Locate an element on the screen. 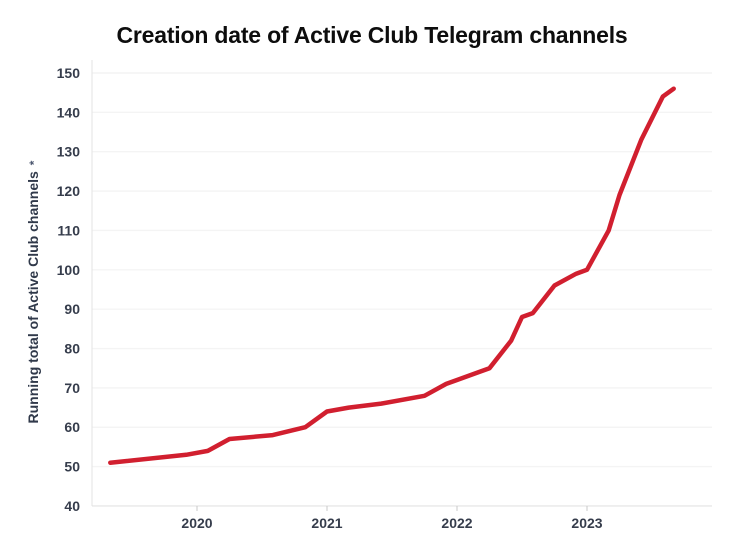 This screenshot has height=542, width=744. y-tick-label: 70 is located at coordinates (72, 388).